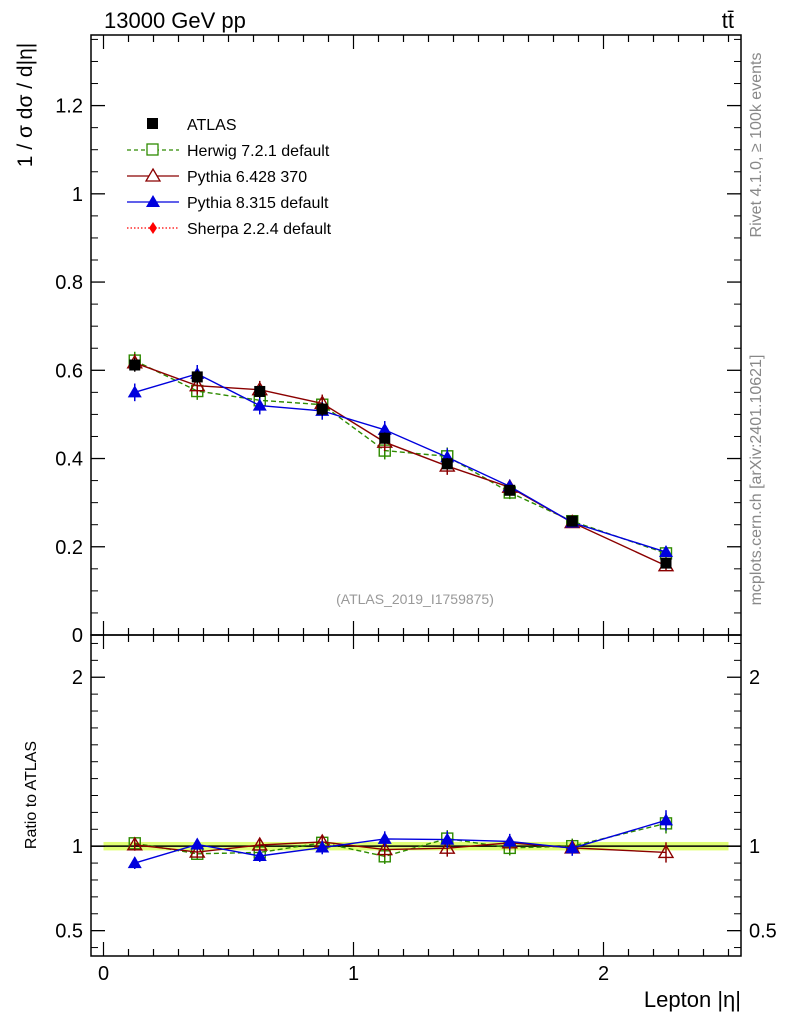 The width and height of the screenshot is (786, 1024). What do you see at coordinates (69, 107) in the screenshot?
I see `upper-y-tick-label: 1.2` at bounding box center [69, 107].